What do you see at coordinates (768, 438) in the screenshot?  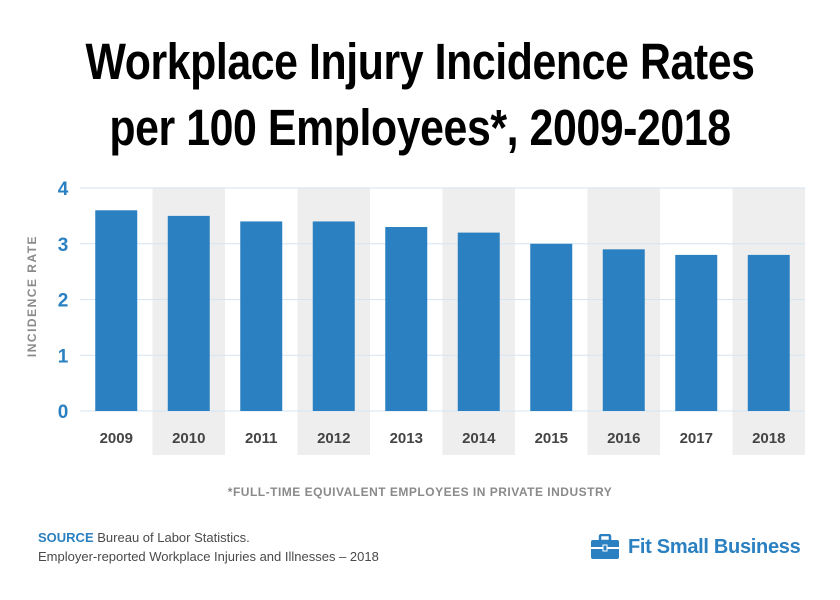 I see `x-tick-label: 2018` at bounding box center [768, 438].